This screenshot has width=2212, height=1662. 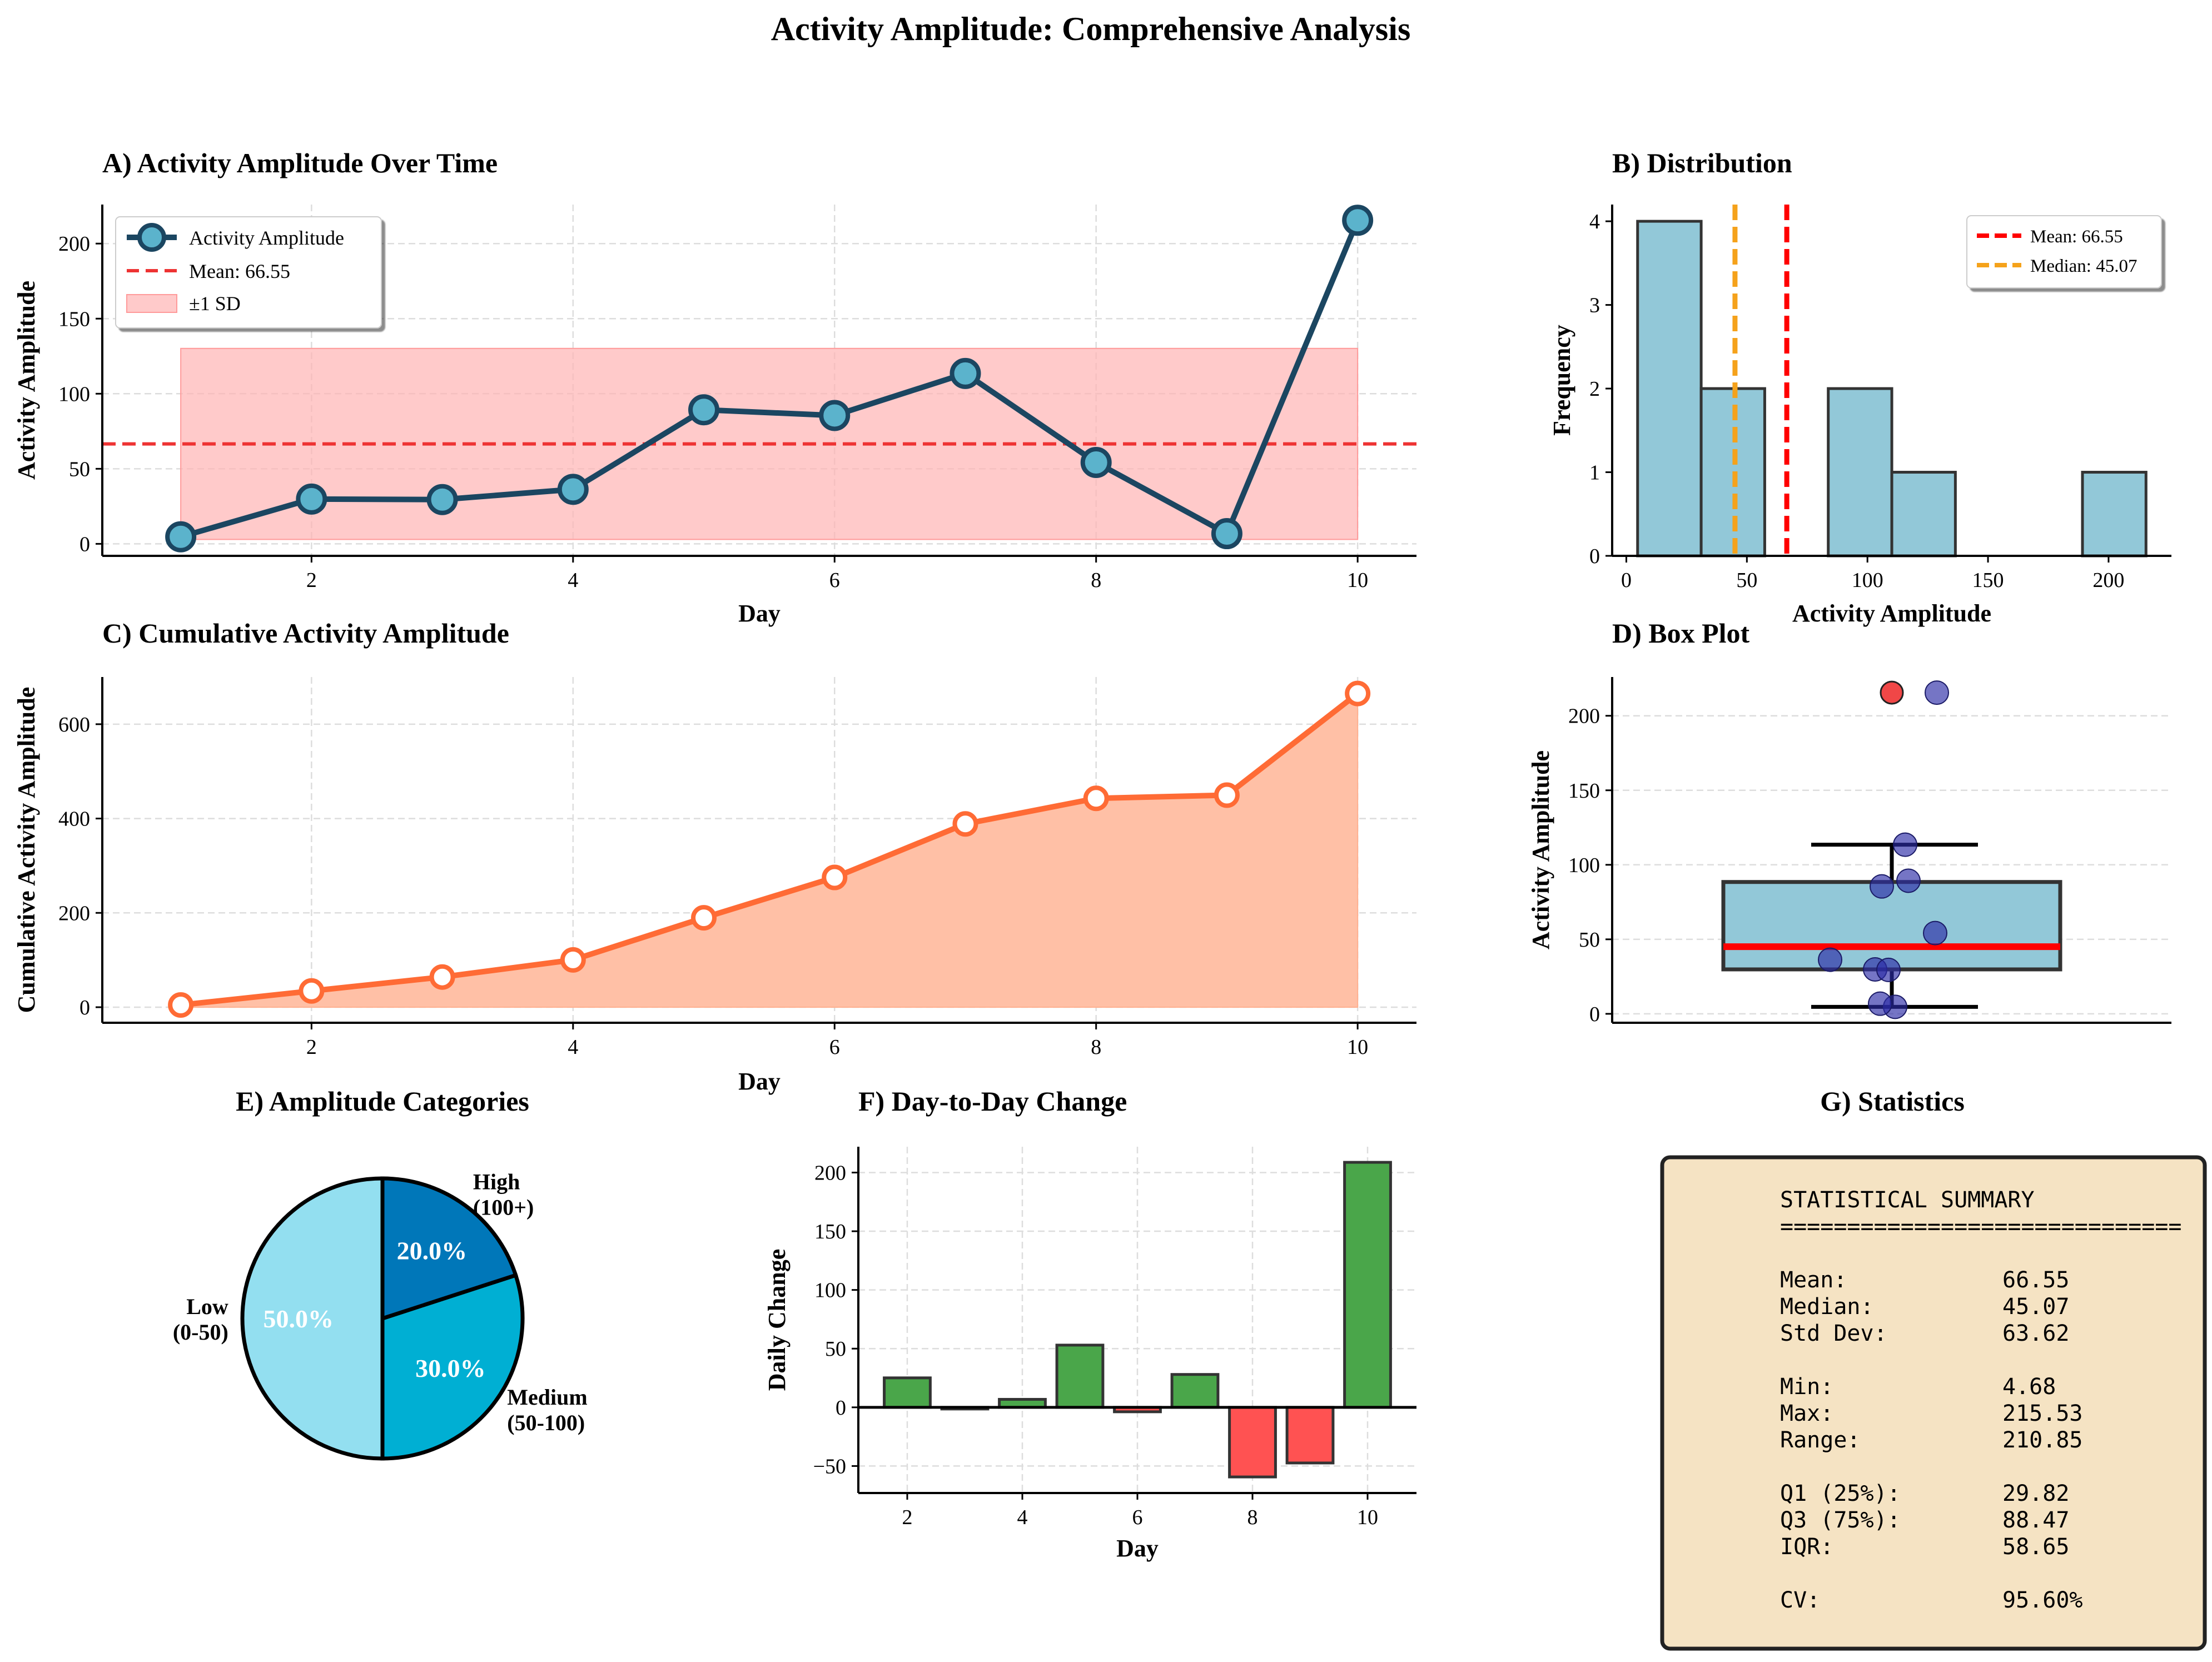 What do you see at coordinates (496, 1183) in the screenshot?
I see `pie-category-label-line: High` at bounding box center [496, 1183].